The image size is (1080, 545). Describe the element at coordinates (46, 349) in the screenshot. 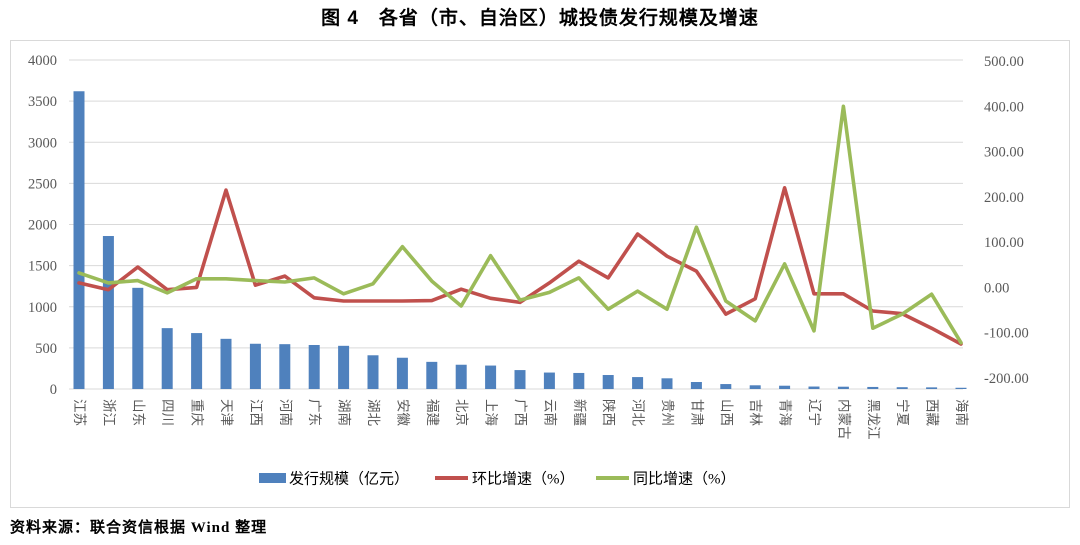

I see `left-axis-tick: 500` at that location.